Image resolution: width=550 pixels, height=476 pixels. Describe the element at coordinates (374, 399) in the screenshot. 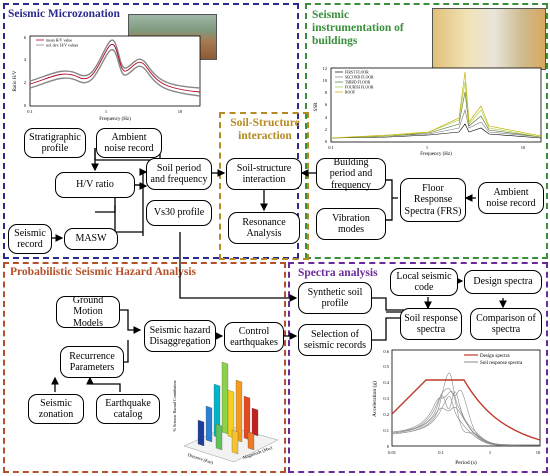

I see `spectra-ylabel: Acceleration (g)` at that location.